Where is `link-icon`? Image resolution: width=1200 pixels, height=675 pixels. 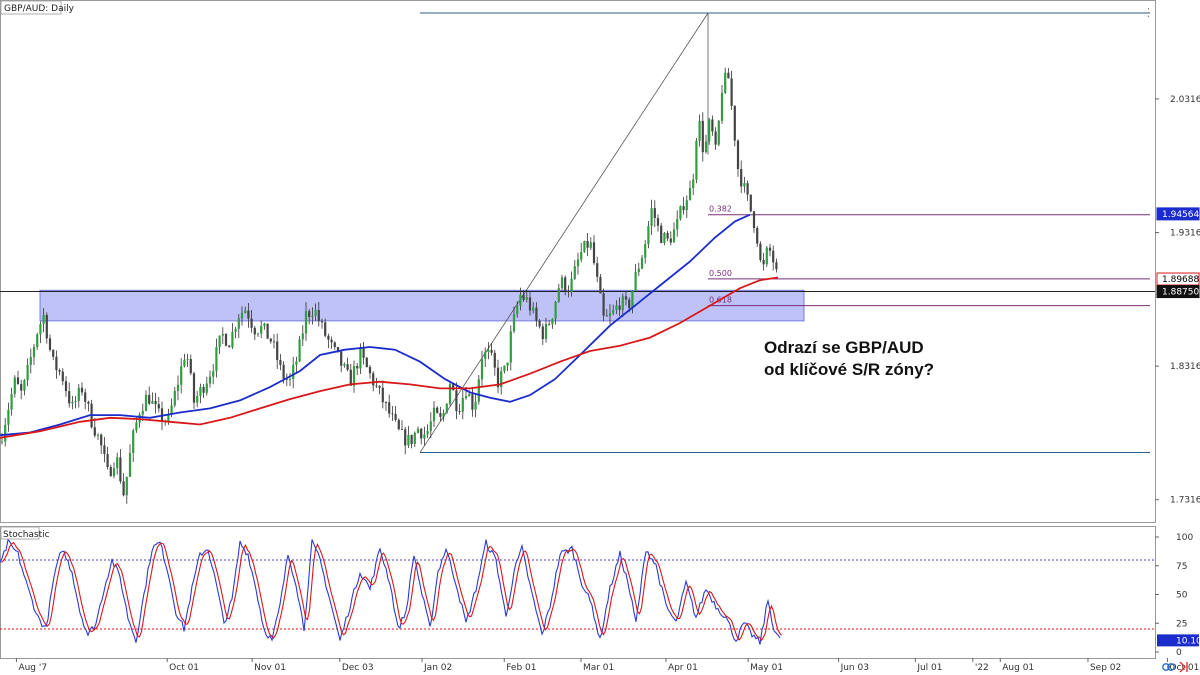 link-icon is located at coordinates (1168, 667).